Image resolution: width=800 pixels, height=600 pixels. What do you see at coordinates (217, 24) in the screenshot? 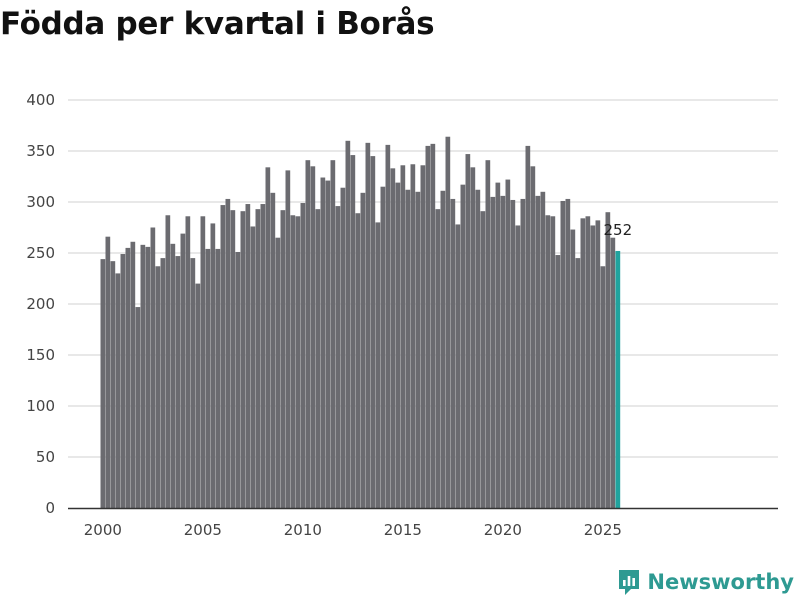
I see `chart-title: Födda per kvartal i Borås` at bounding box center [217, 24].